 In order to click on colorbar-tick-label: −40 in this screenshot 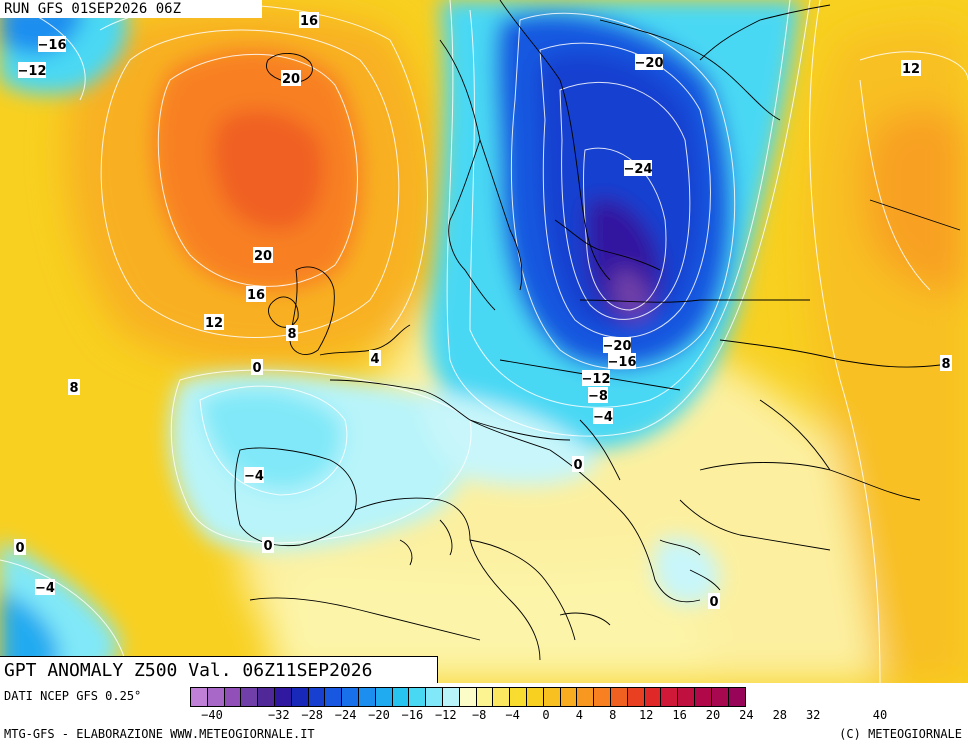, I will do `click(212, 715)`.